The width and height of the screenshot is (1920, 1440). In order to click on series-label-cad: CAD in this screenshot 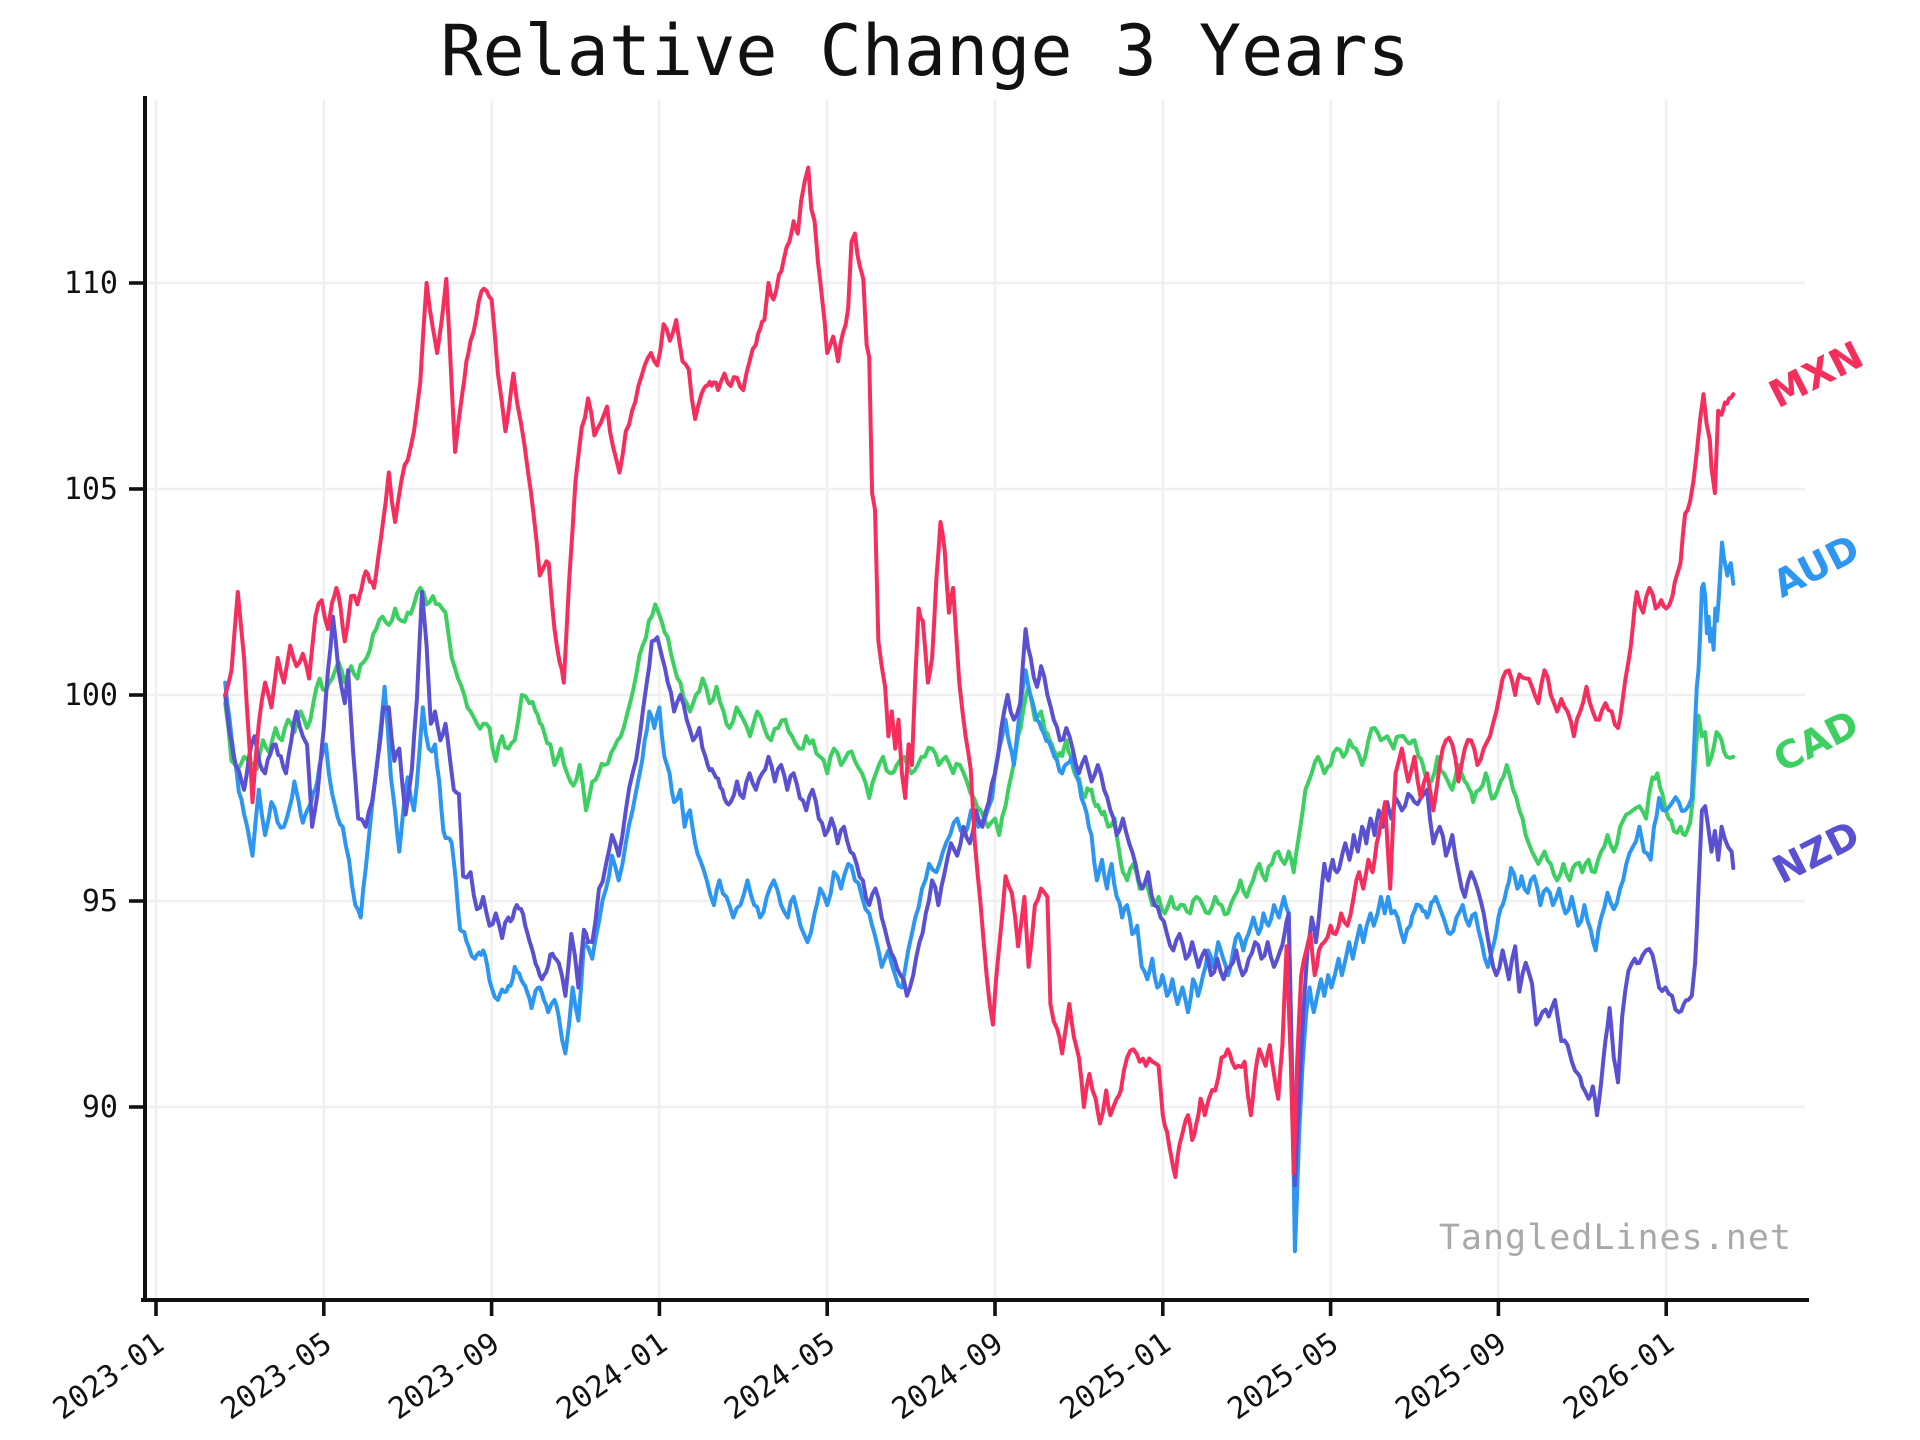, I will do `click(1816, 741)`.